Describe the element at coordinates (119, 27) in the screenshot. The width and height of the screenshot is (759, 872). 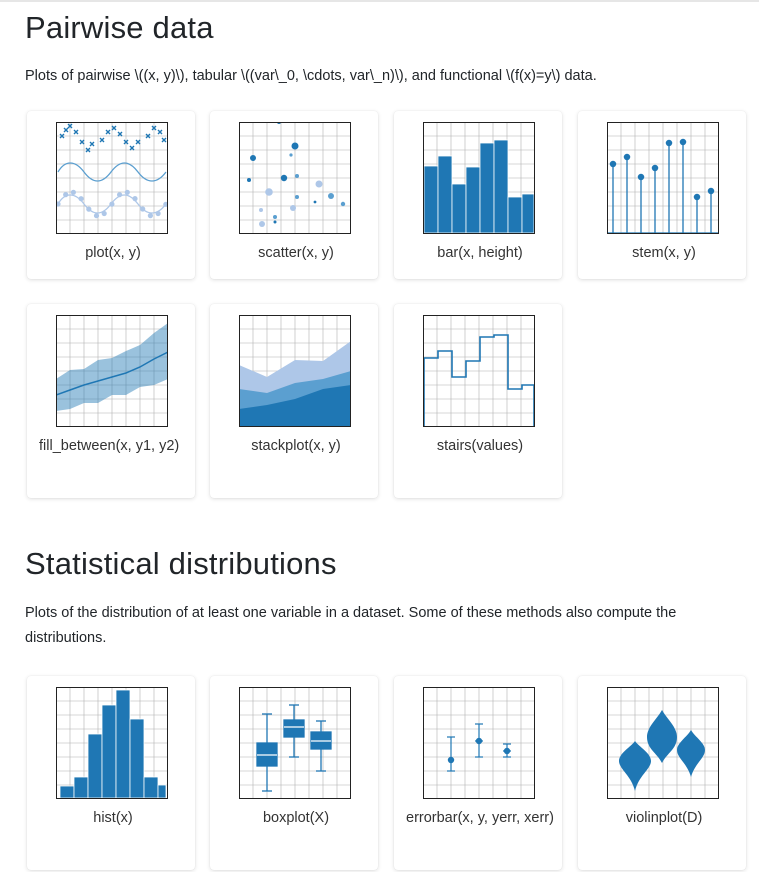
I see `section-title-pairwise: Pairwise data` at that location.